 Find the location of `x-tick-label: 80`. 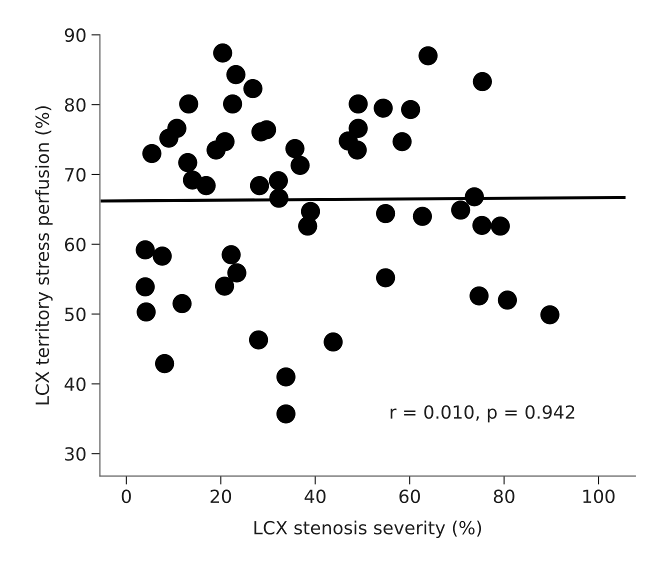

x-tick-label: 80 is located at coordinates (504, 497).